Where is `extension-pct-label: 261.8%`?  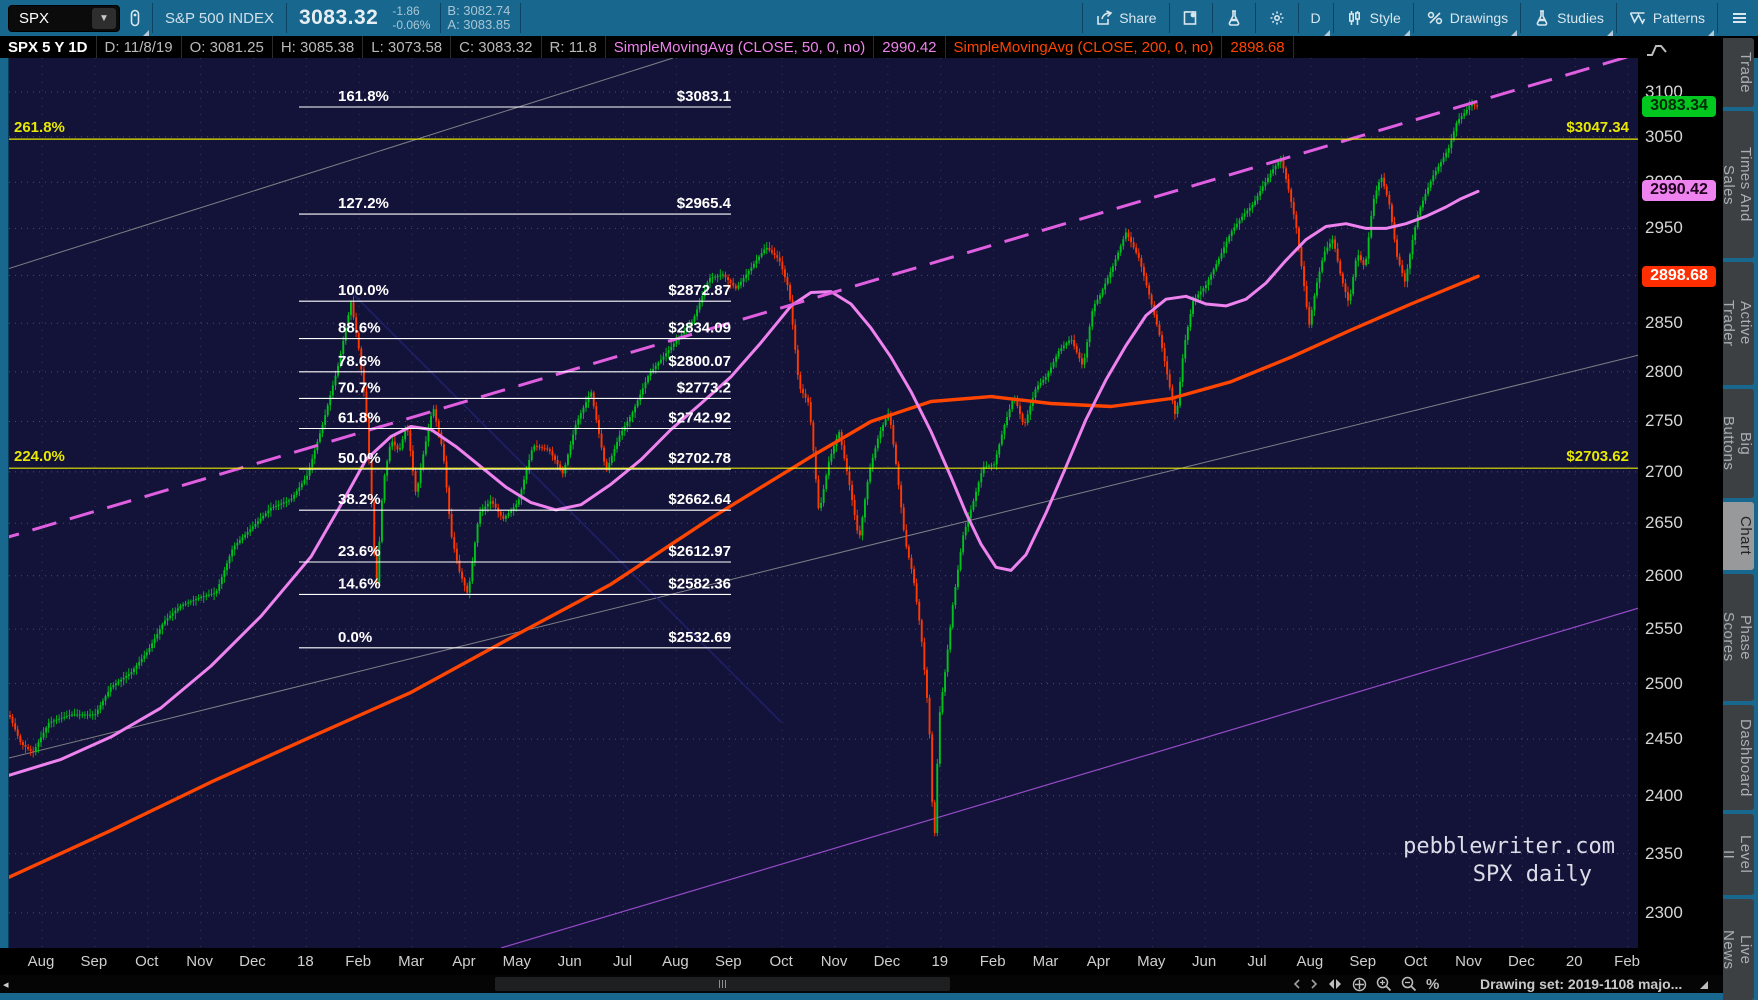 extension-pct-label: 261.8% is located at coordinates (39, 127).